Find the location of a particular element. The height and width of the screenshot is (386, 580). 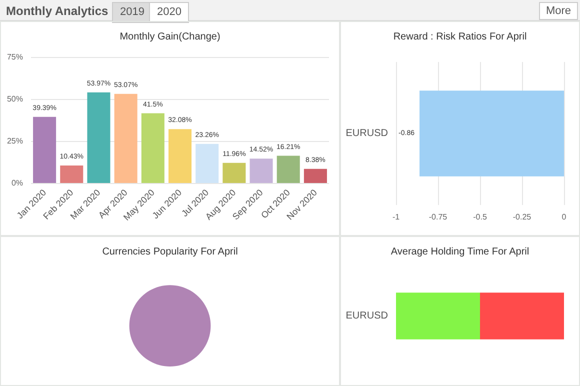

y-tick-label: 75% is located at coordinates (14, 57).